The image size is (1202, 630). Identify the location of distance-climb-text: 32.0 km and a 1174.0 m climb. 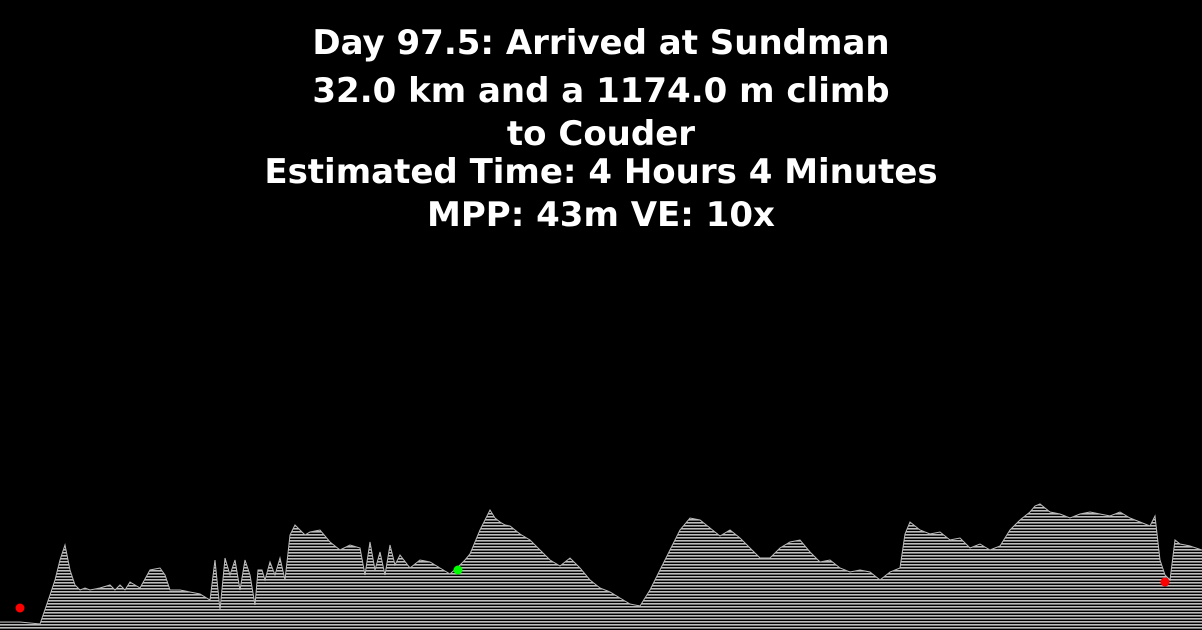
(601, 91).